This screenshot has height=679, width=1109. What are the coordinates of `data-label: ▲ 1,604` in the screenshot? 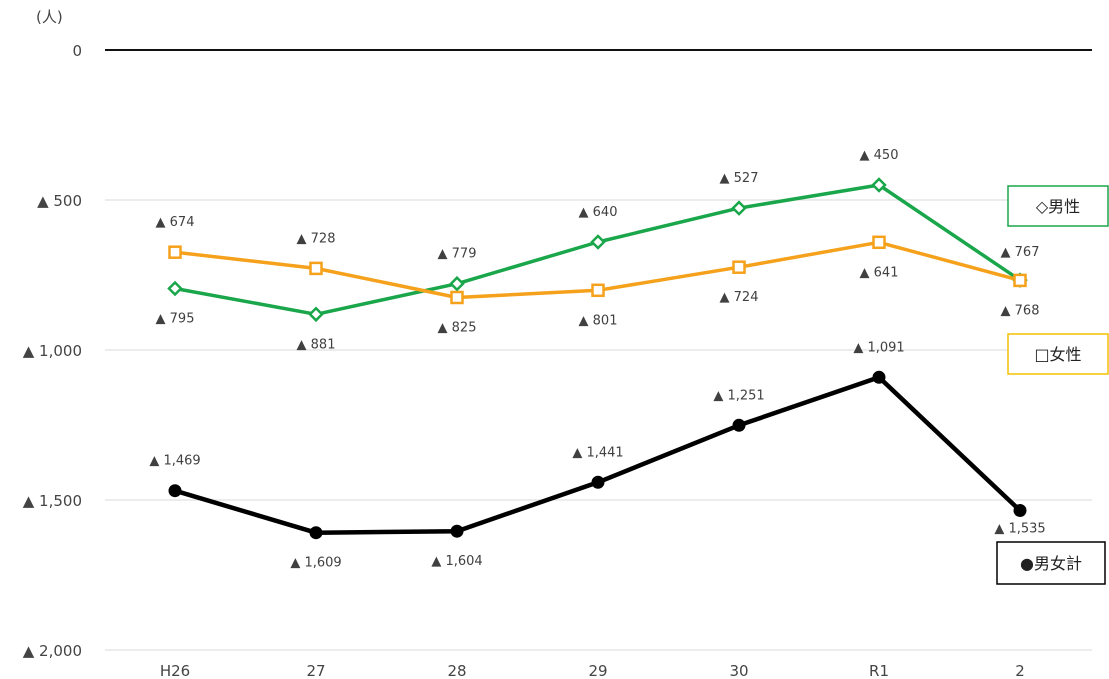 It's located at (456, 561).